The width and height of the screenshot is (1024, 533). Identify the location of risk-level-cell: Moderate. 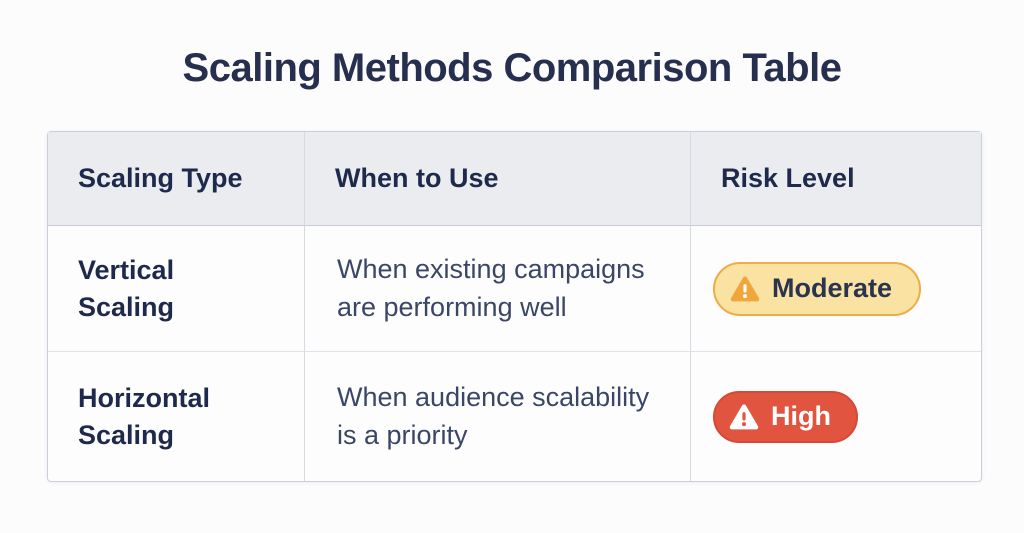
(836, 289).